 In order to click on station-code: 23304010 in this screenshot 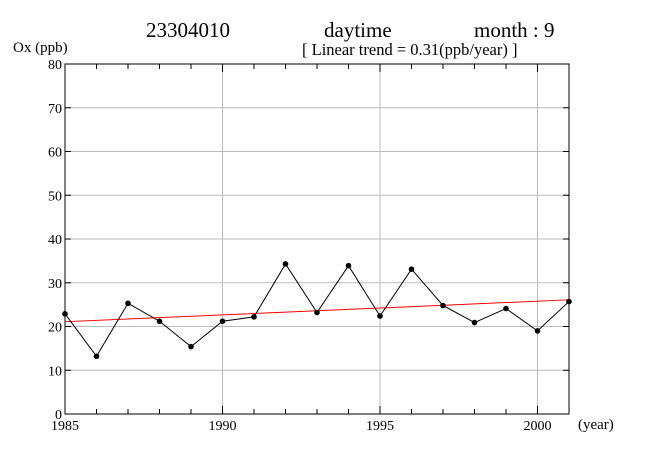, I will do `click(188, 30)`.